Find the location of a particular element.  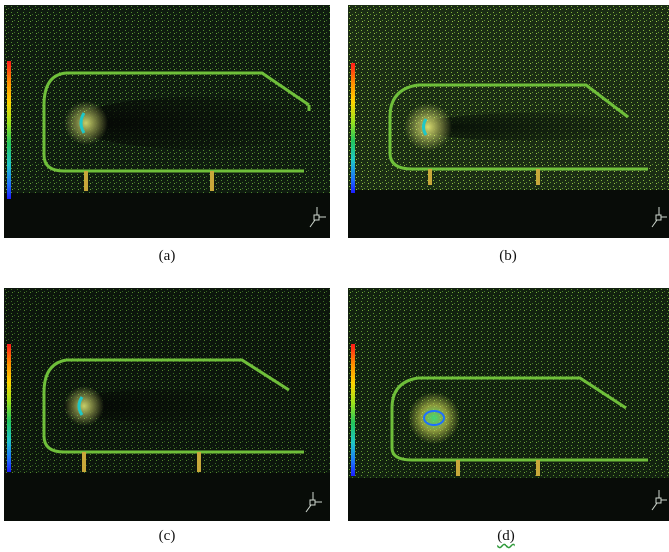

caption-b: (b) is located at coordinates (508, 256).